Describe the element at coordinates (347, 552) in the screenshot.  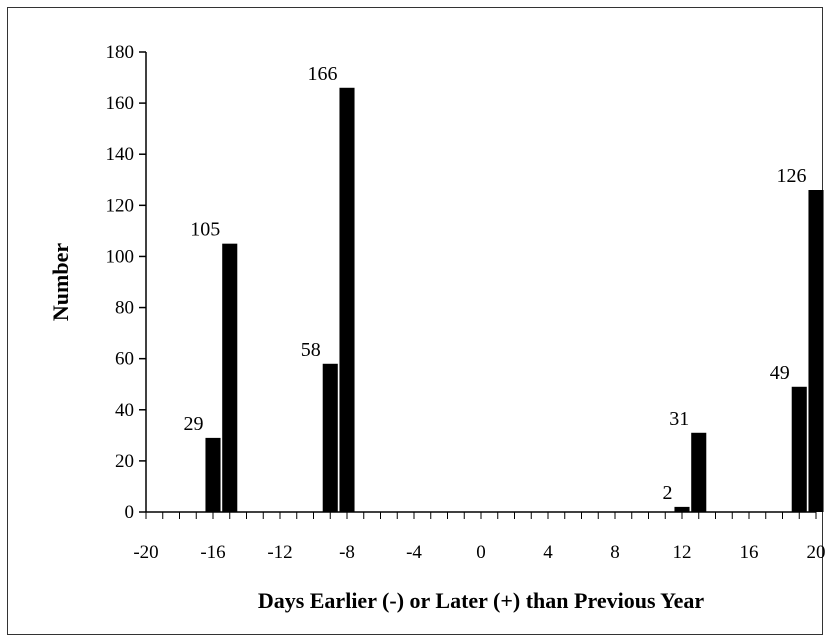
I see `x-tick-label: -8` at that location.